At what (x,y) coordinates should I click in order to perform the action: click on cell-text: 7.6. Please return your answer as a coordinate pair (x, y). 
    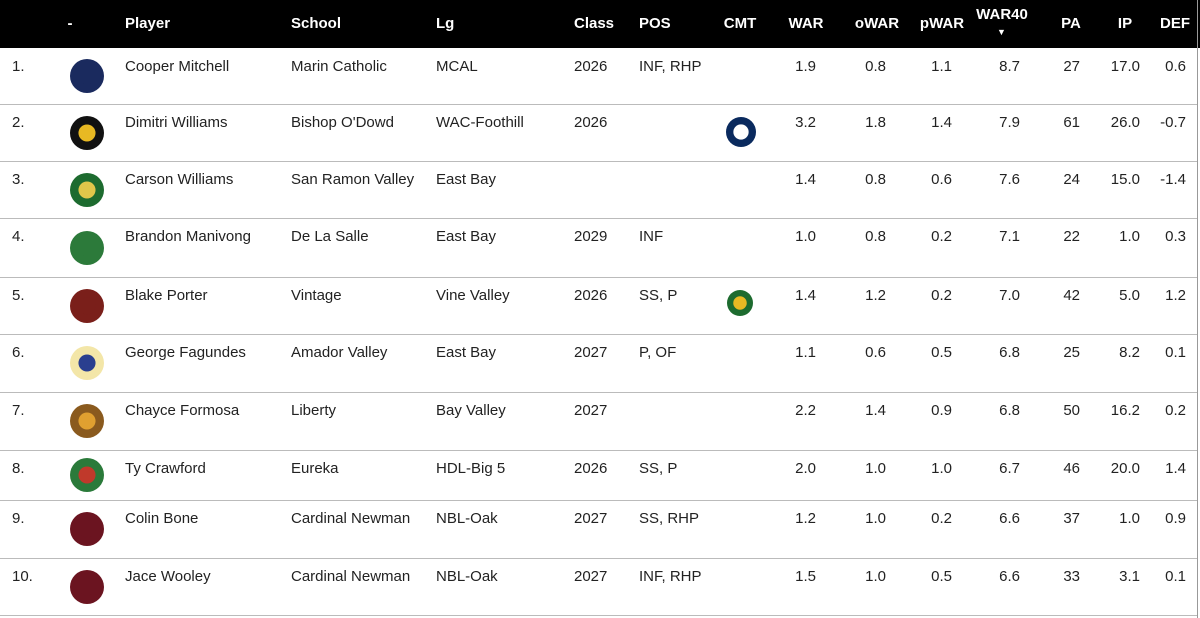
    Looking at the image, I should click on (1009, 179).